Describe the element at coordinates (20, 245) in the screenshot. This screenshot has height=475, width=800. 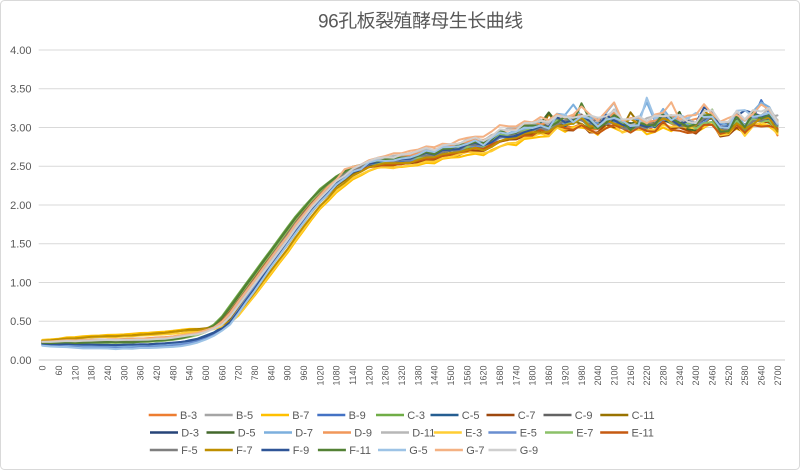
I see `svg-text: 1.50` at that location.